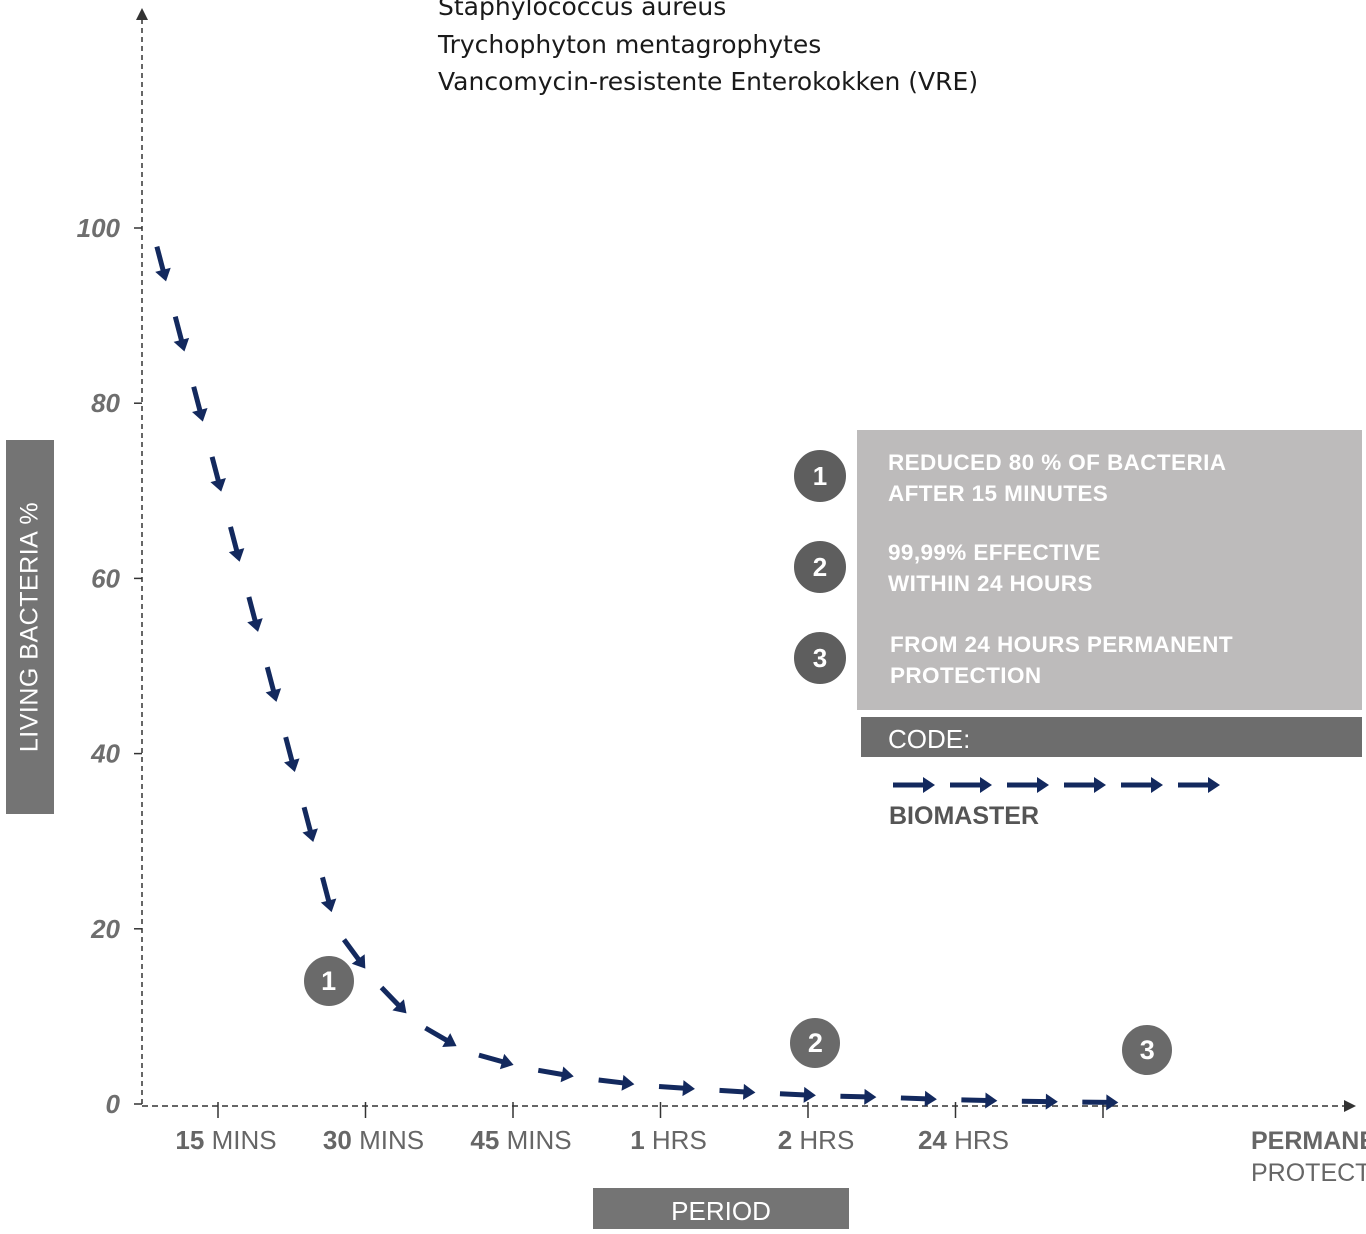 This screenshot has width=1366, height=1234. What do you see at coordinates (99, 228) in the screenshot?
I see `y-tick-label: 100` at bounding box center [99, 228].